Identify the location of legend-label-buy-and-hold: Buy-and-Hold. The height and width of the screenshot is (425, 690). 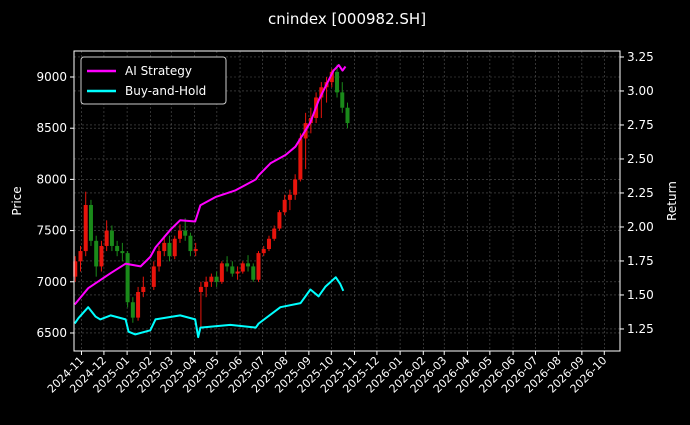
(165, 91).